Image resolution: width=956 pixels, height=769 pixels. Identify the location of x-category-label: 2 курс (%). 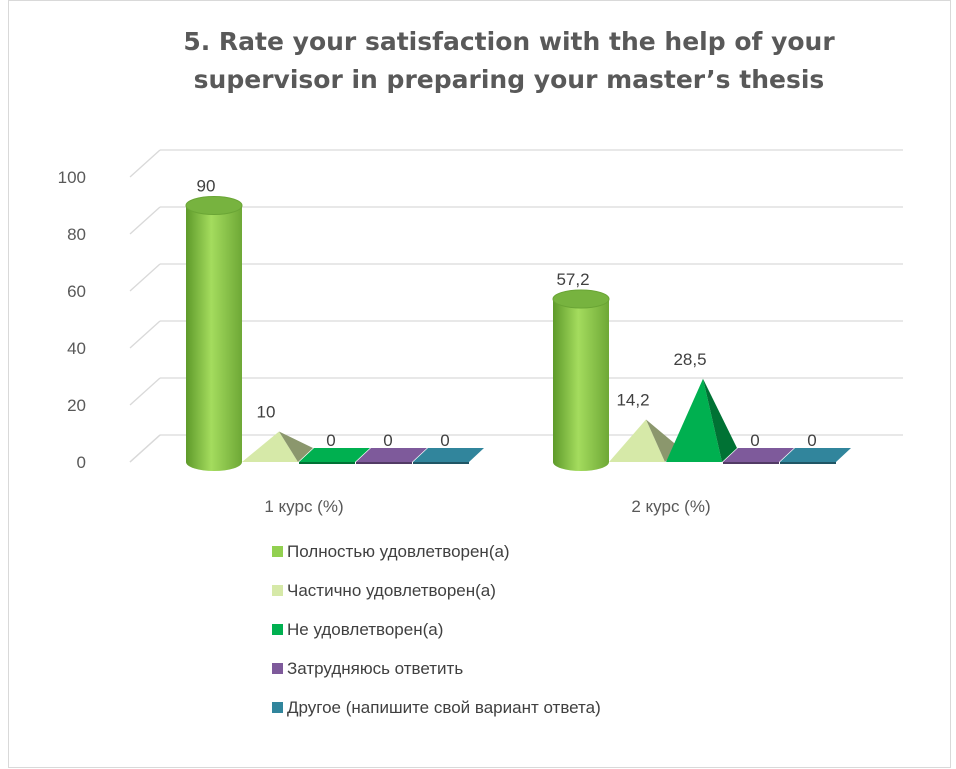
(670, 506).